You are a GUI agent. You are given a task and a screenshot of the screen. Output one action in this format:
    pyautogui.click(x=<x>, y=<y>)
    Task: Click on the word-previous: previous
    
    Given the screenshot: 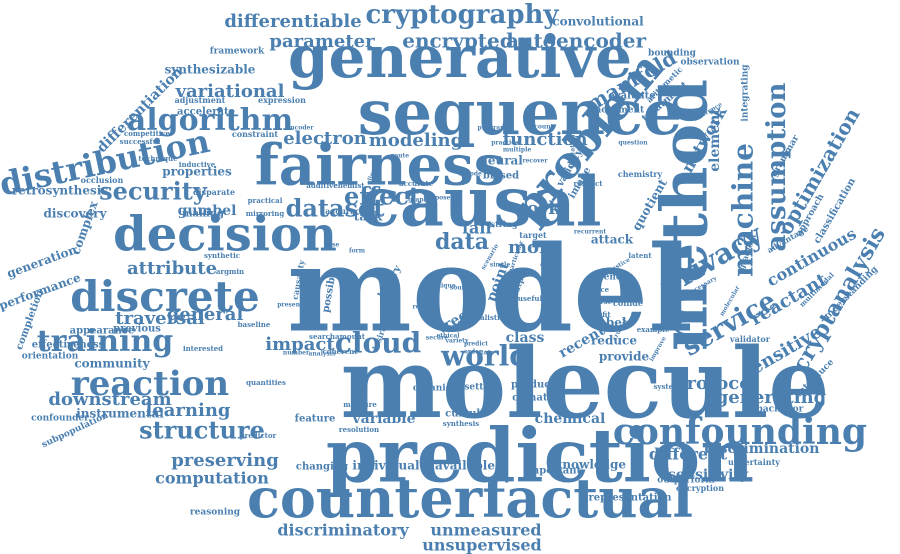 What is the action you would take?
    pyautogui.click(x=137, y=329)
    